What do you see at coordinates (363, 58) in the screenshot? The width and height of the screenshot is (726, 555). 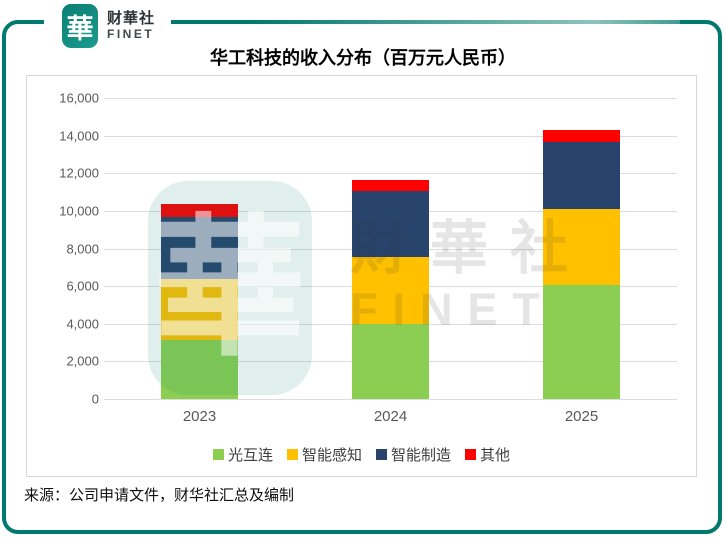 I see `chart-title: 华工科技的收入分布（百万元人民币）` at bounding box center [363, 58].